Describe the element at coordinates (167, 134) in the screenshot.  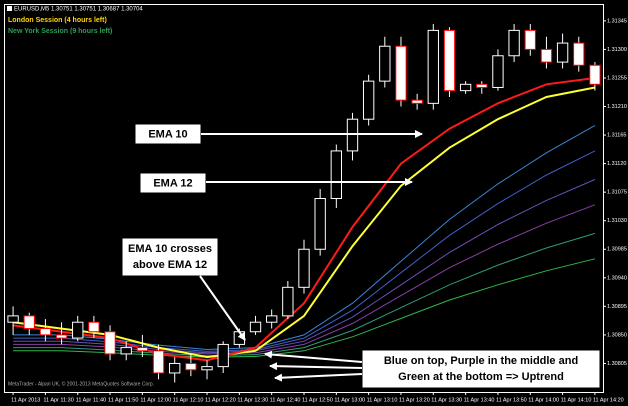
I see `annotation: EMA 10` at that location.